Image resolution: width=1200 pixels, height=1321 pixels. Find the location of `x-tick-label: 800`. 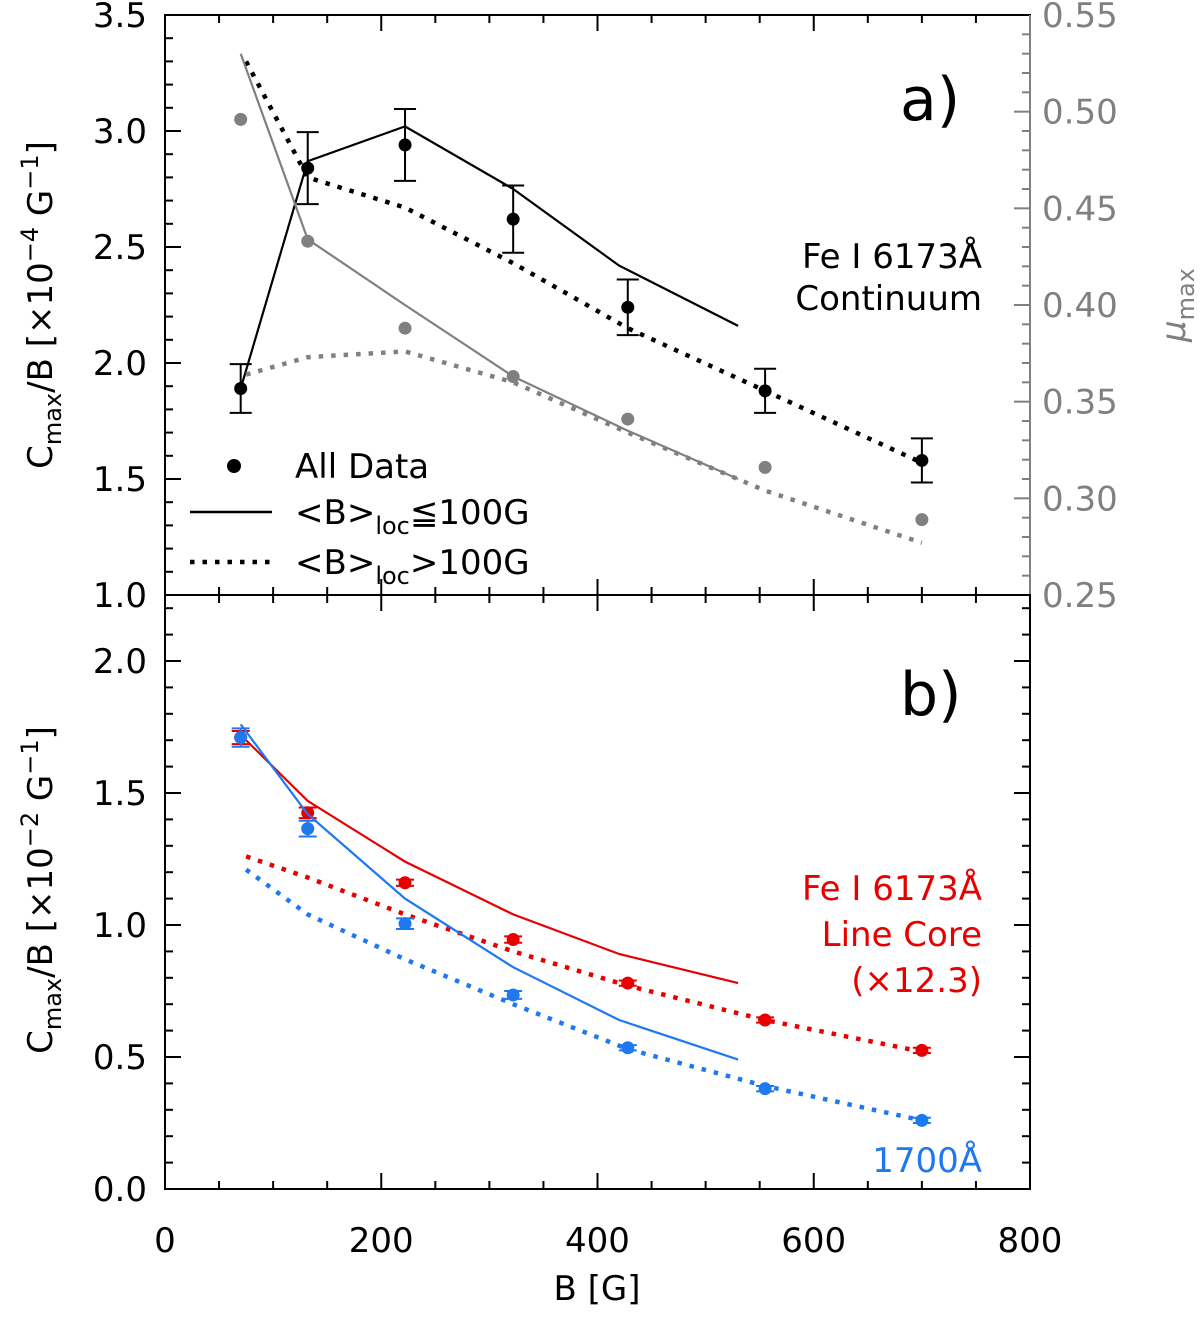

x-tick-label: 800 is located at coordinates (1030, 1241).